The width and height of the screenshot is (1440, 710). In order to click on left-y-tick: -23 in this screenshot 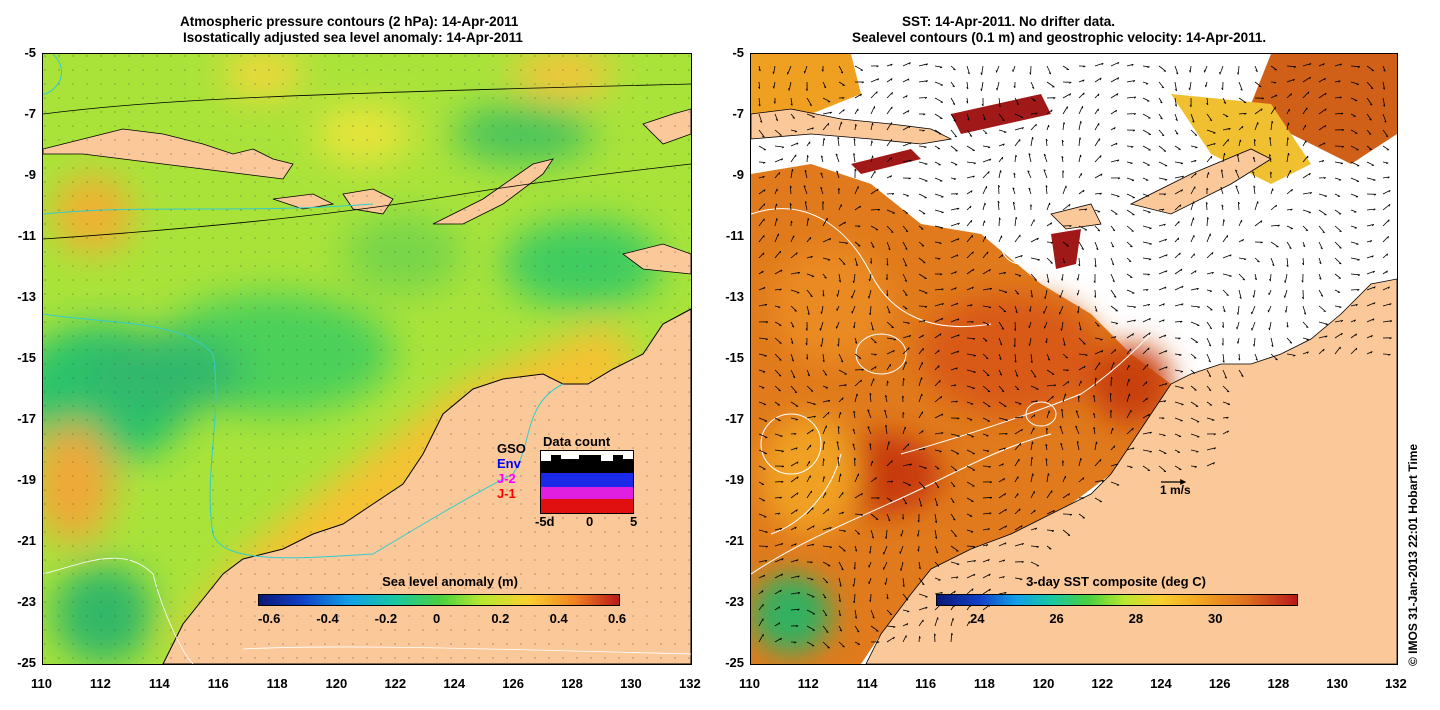, I will do `click(26, 601)`.